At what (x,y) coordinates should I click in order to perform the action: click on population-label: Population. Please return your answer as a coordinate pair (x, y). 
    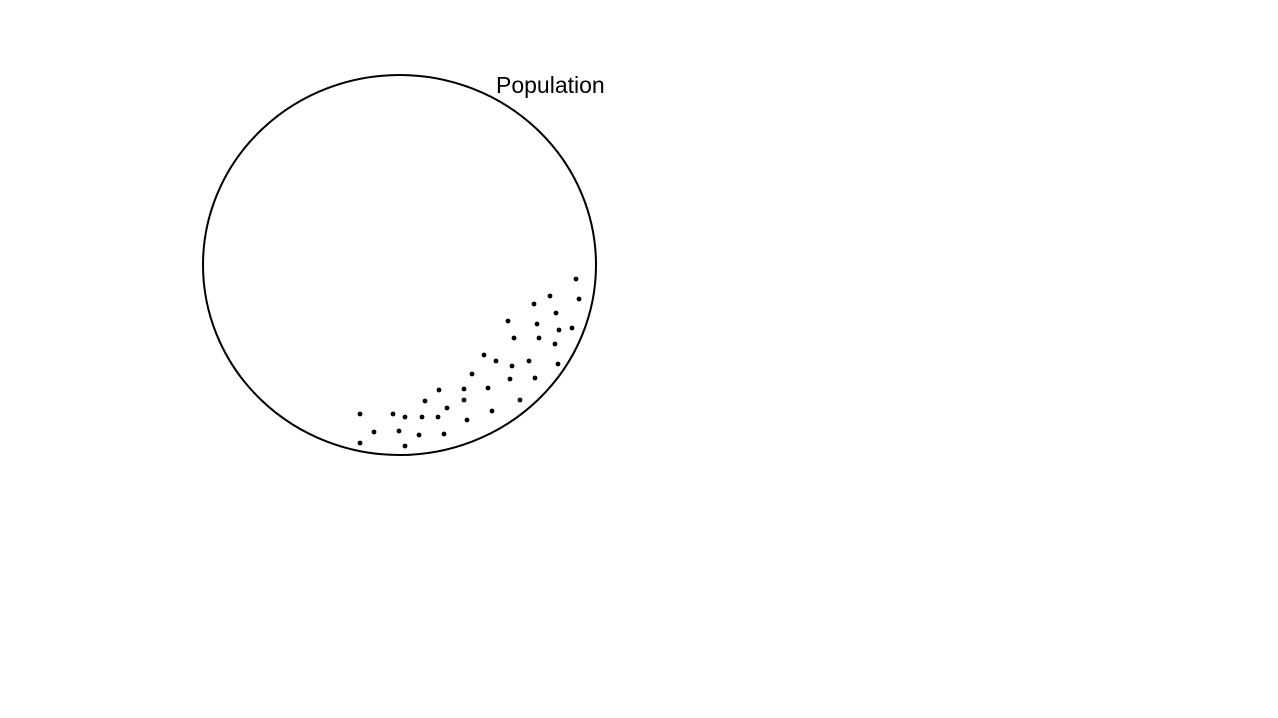
    Looking at the image, I should click on (550, 85).